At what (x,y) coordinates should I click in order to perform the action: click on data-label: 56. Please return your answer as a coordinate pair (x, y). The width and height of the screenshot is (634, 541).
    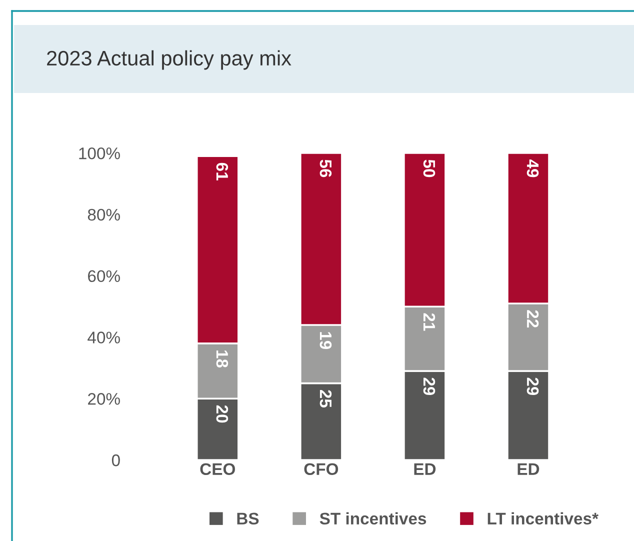
    Looking at the image, I should click on (326, 169).